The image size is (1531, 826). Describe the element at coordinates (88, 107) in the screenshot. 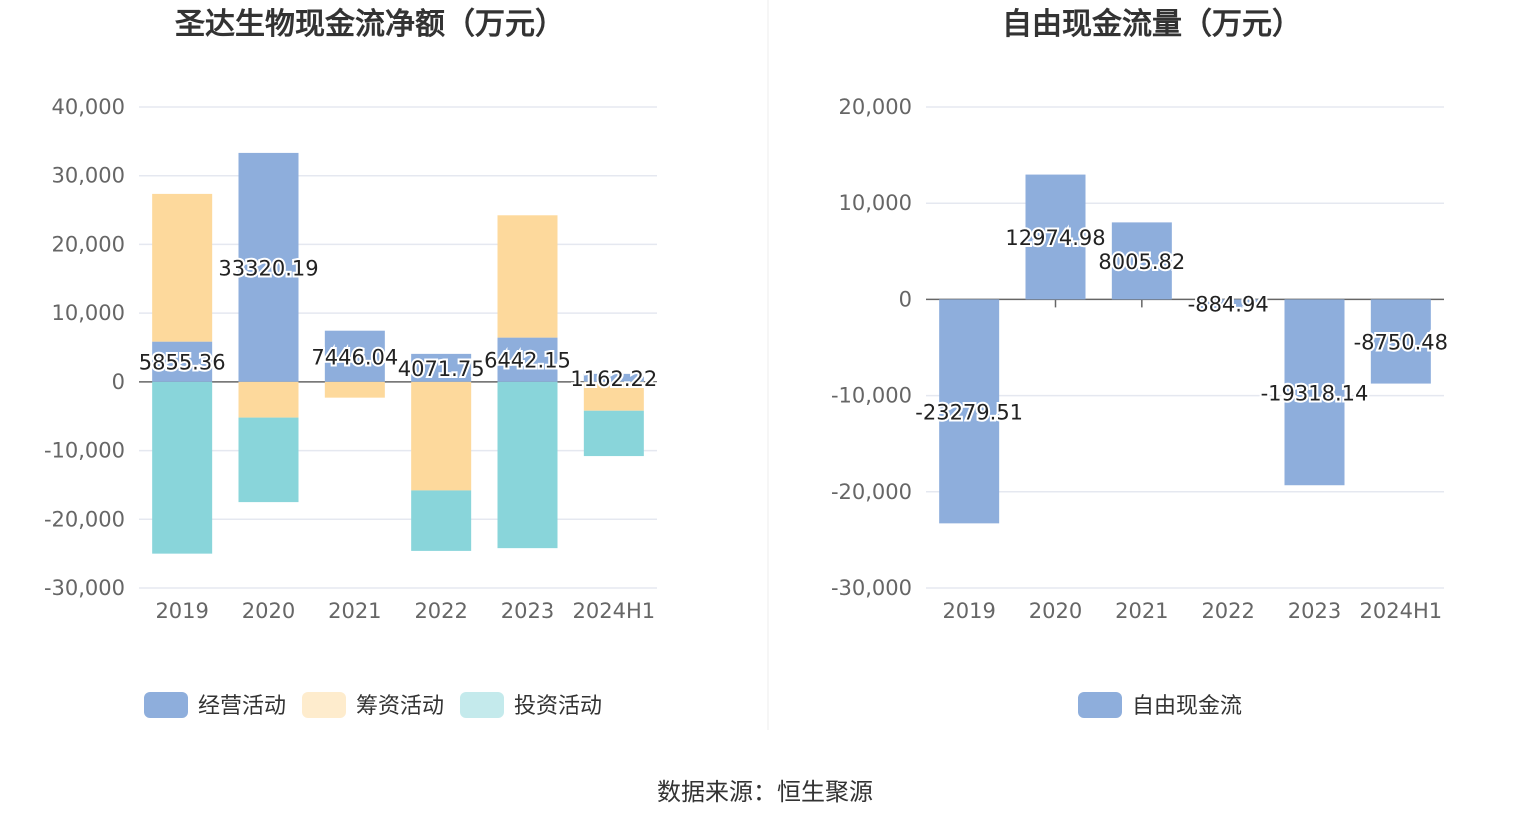

I see `y-tick-label: 40,000` at that location.